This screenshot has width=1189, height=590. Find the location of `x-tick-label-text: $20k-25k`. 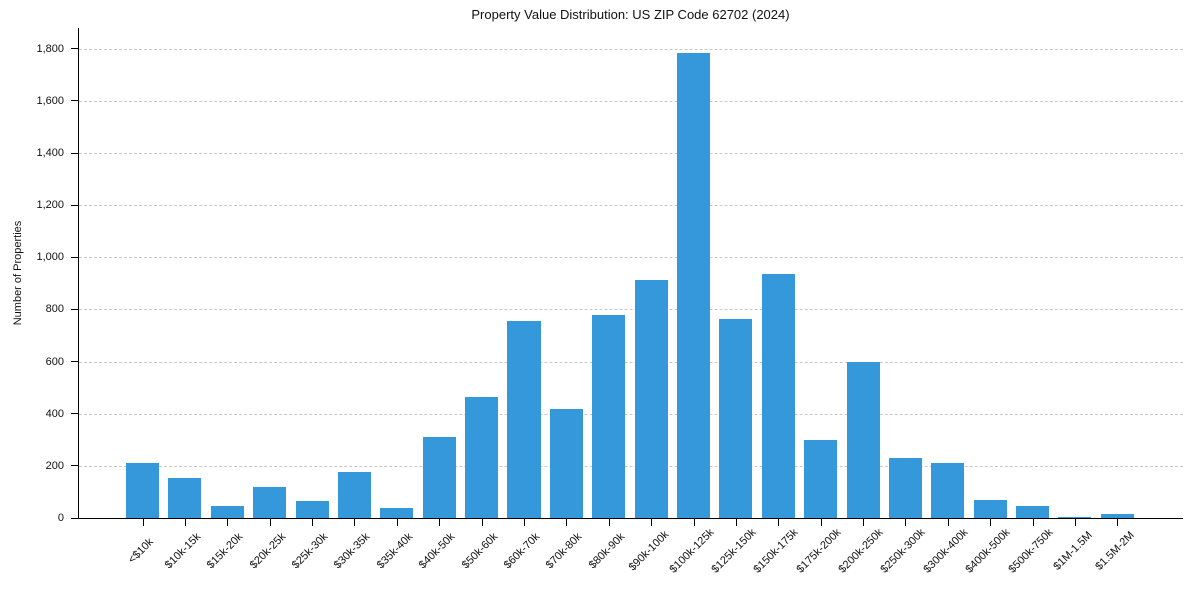

x-tick-label-text: $20k-25k is located at coordinates (267, 551).